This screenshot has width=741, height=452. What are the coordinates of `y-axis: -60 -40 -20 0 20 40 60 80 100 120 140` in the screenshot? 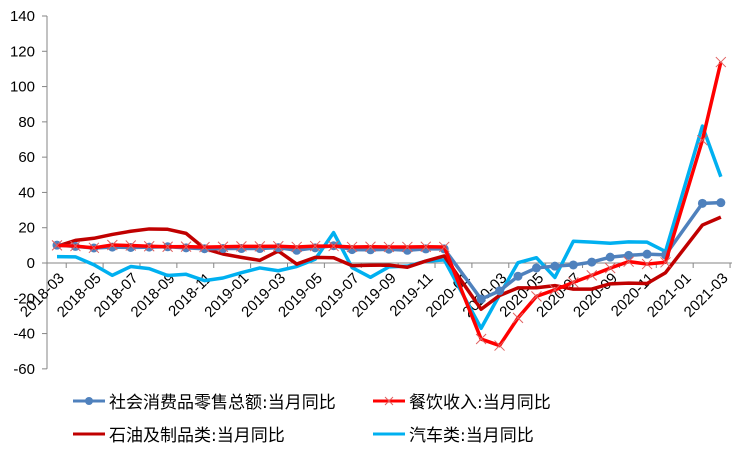 It's located at (29, 193).